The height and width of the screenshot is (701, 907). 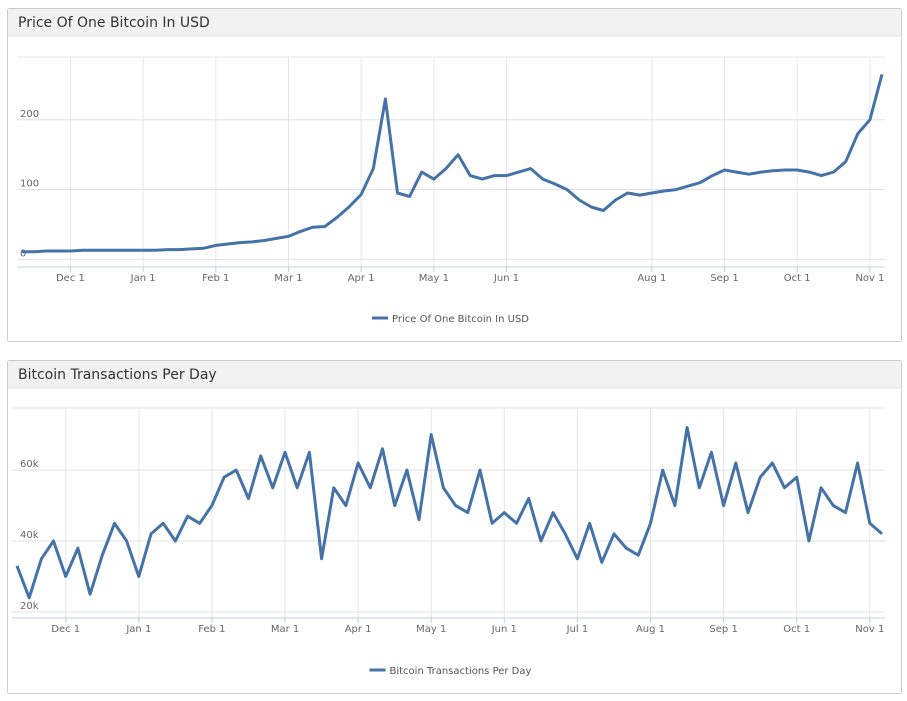 I want to click on y-tick-label: 60k, so click(x=29, y=464).